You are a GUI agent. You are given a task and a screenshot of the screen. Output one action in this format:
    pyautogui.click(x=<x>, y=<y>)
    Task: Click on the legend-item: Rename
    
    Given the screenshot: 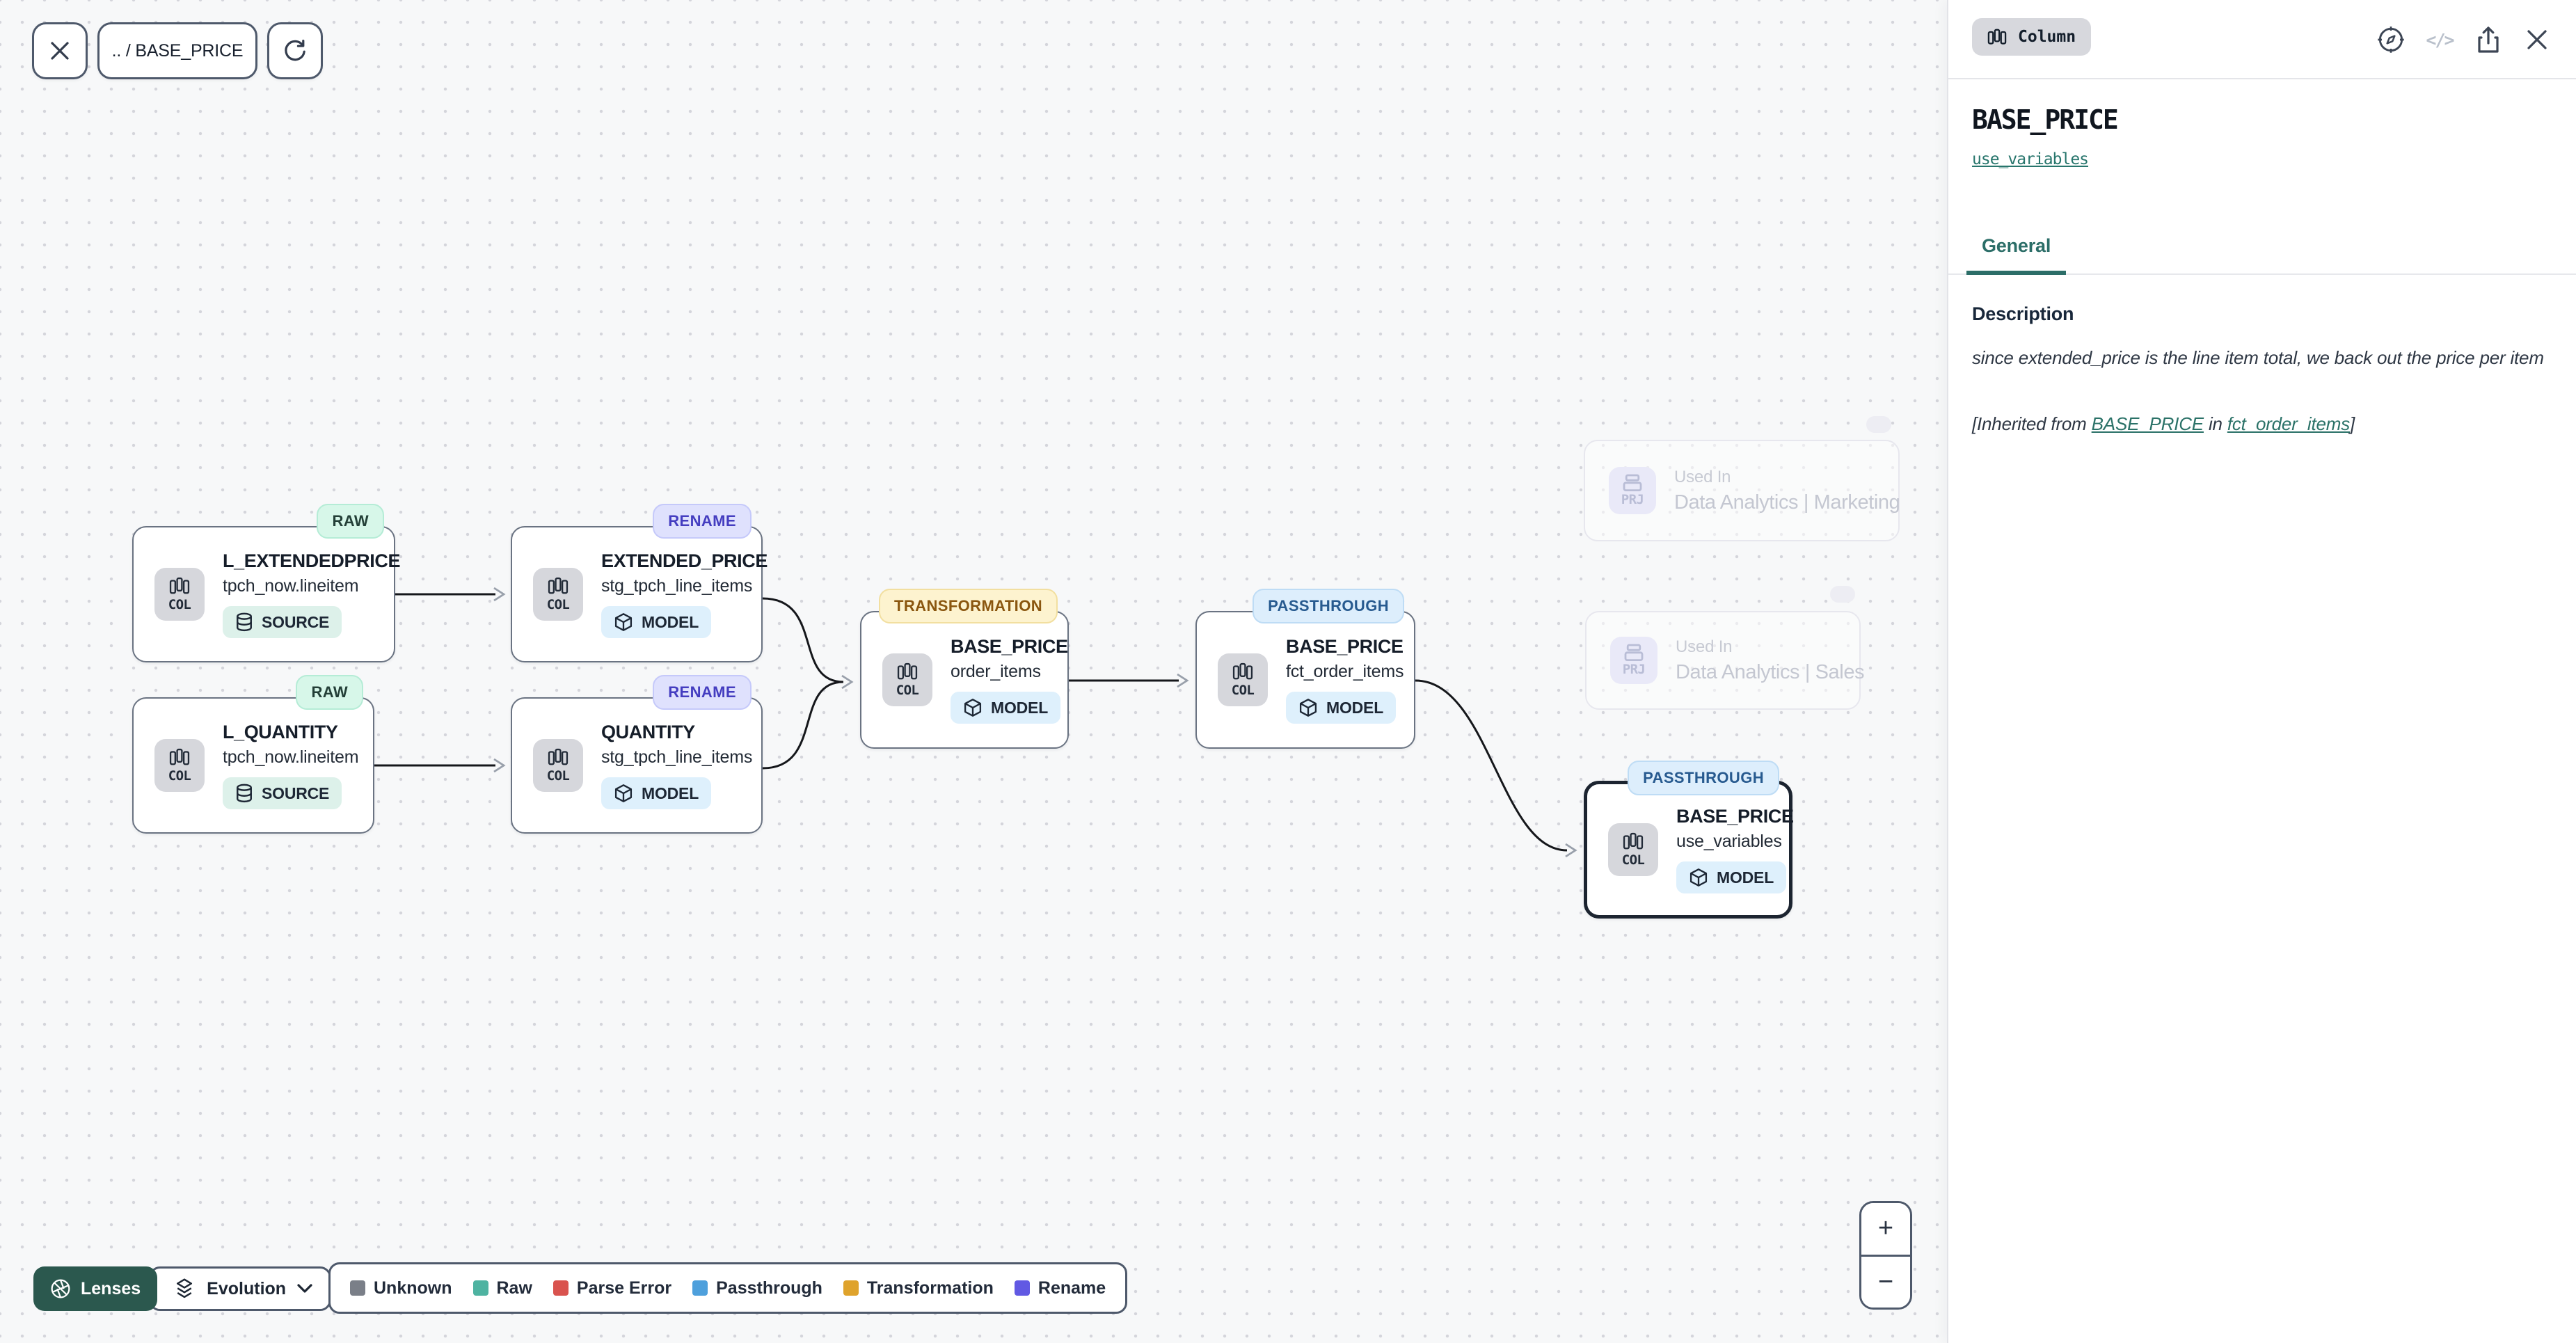 What is the action you would take?
    pyautogui.click(x=1060, y=1288)
    